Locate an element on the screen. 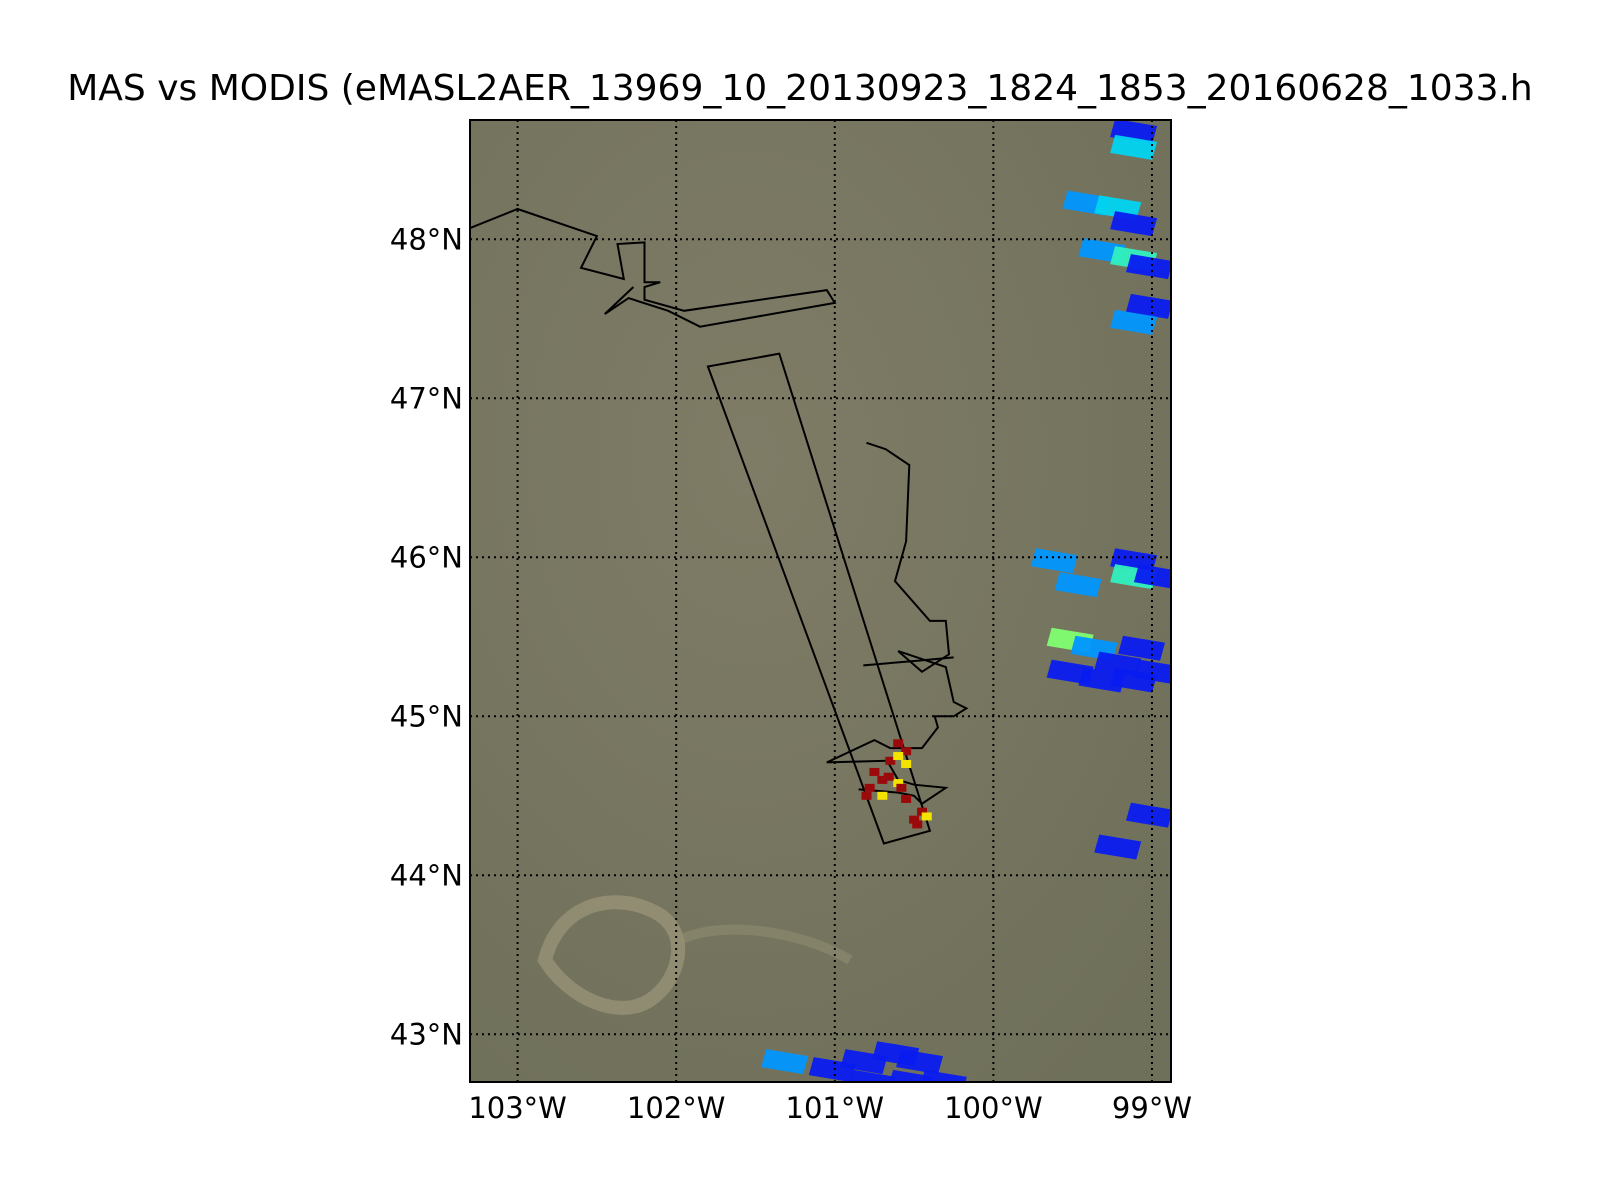 This screenshot has height=1200, width=1600. lat-tick-label: 45°N is located at coordinates (426, 716).